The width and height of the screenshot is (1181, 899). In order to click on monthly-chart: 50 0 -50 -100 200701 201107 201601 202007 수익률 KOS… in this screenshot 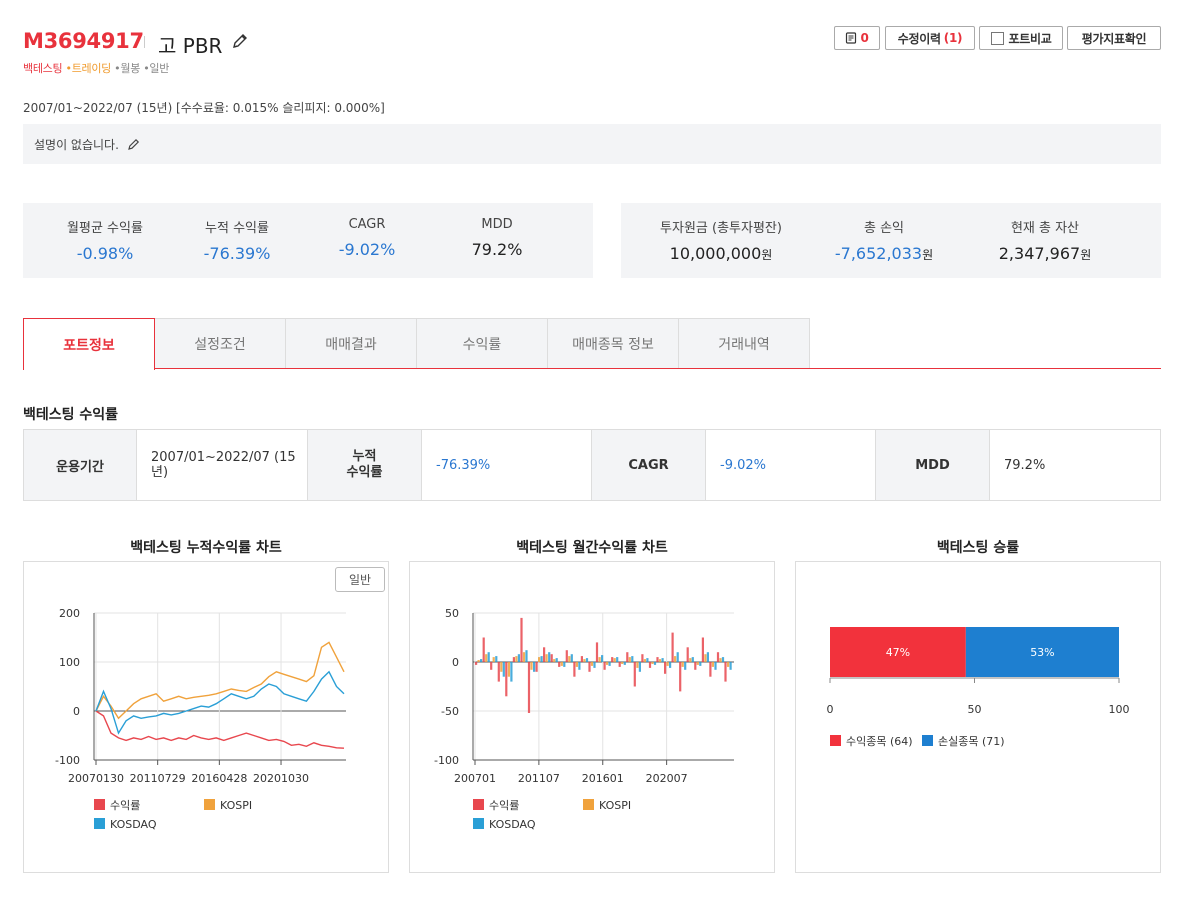, I will do `click(592, 717)`.